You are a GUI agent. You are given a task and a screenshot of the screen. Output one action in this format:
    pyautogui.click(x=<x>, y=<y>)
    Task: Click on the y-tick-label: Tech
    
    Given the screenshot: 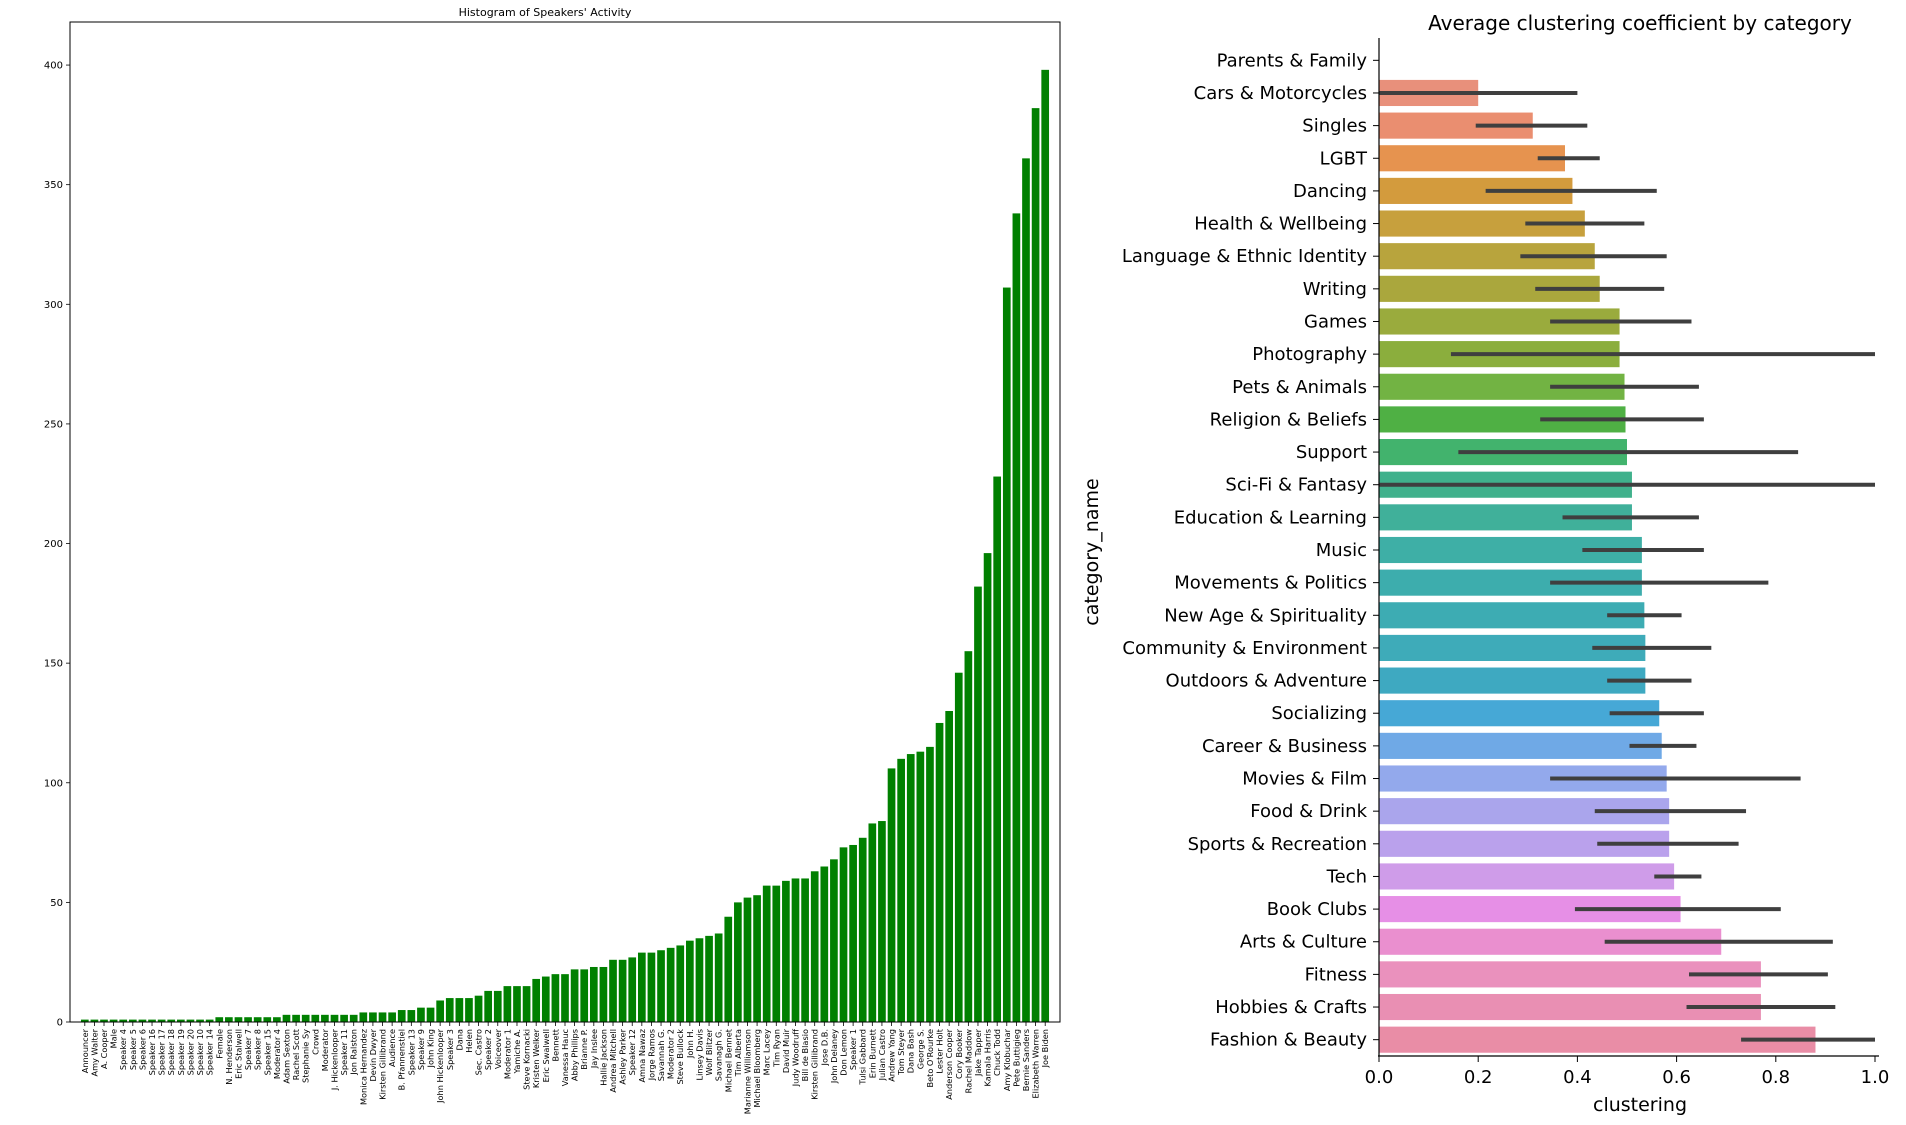 What is the action you would take?
    pyautogui.click(x=1346, y=876)
    